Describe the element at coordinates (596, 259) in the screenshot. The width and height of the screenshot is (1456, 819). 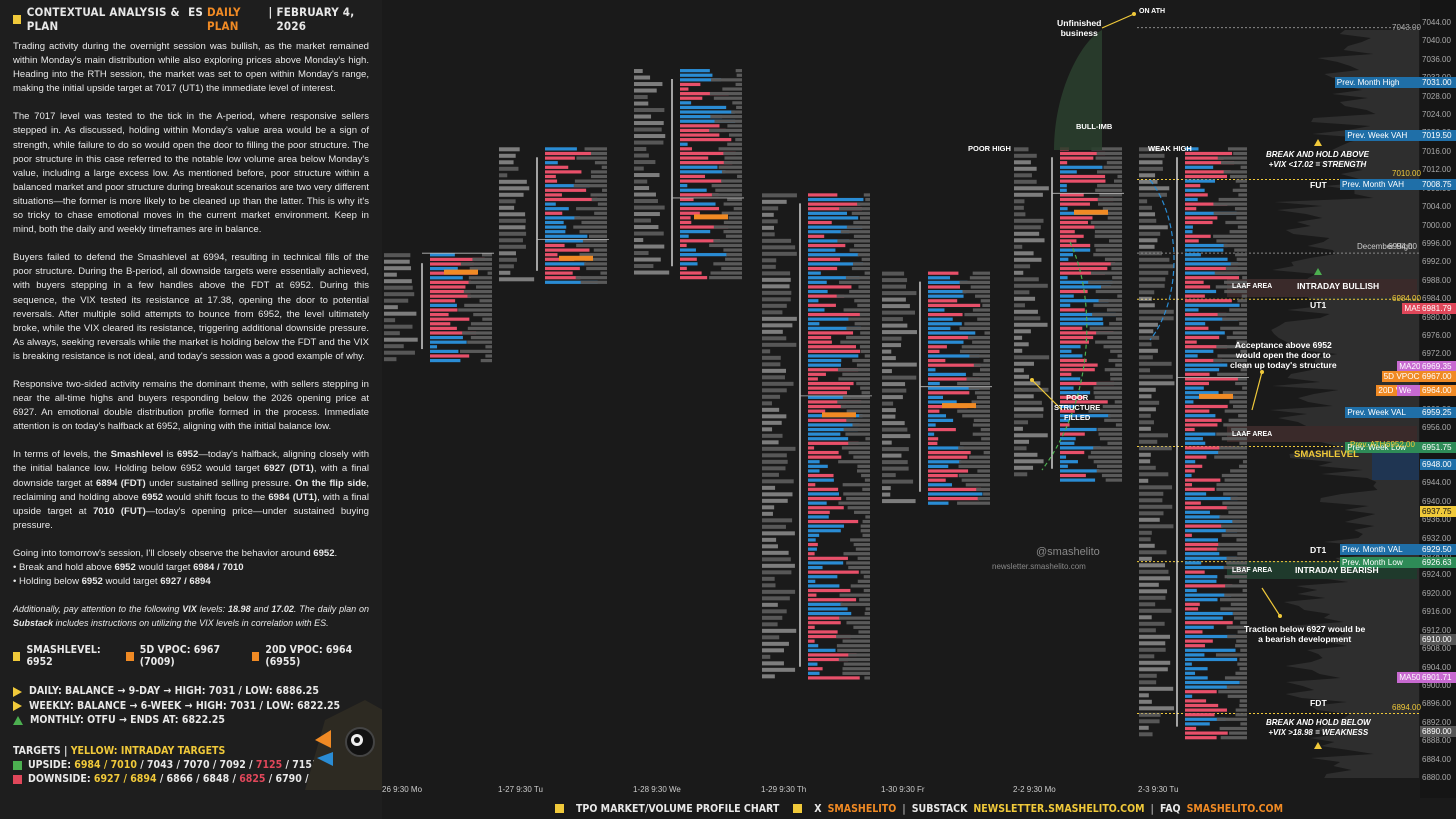
I see `delta-bar-s1` at that location.